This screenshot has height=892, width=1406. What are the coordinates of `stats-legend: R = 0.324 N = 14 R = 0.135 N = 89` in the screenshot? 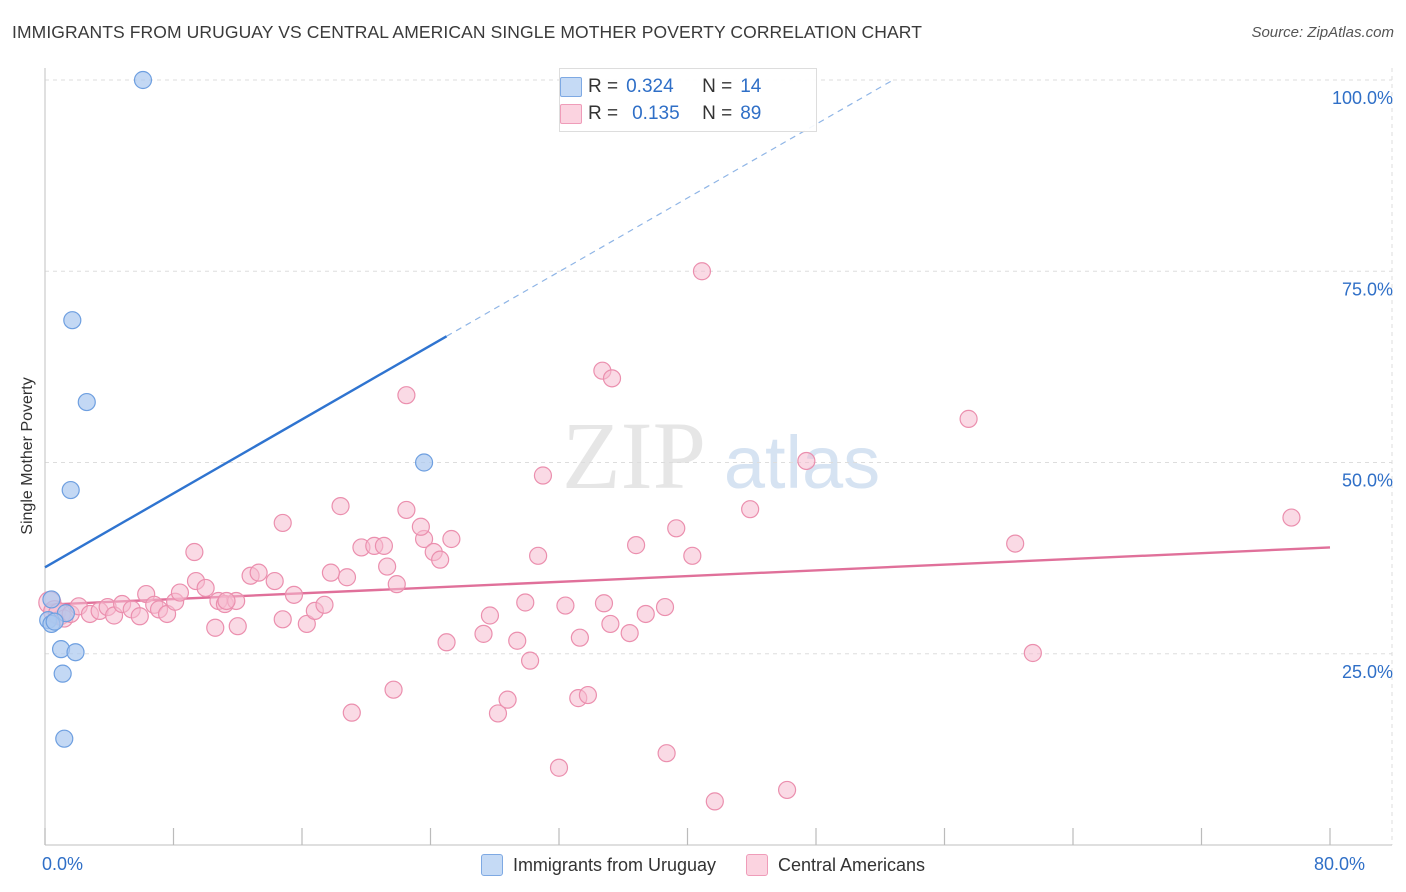 It's located at (688, 100).